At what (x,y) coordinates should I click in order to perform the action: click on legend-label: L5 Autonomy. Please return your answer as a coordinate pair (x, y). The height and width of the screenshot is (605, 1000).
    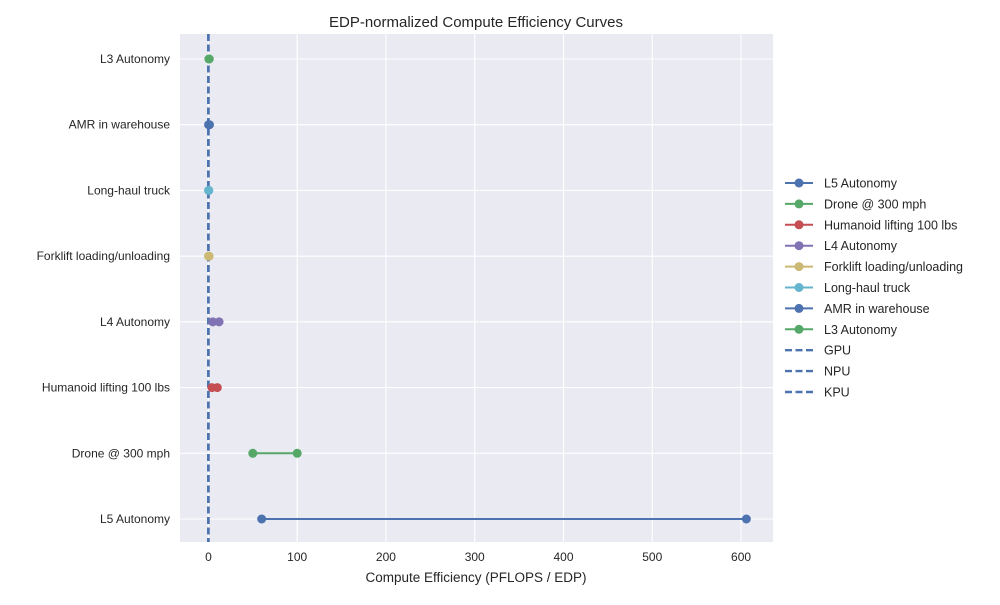
    Looking at the image, I should click on (861, 184).